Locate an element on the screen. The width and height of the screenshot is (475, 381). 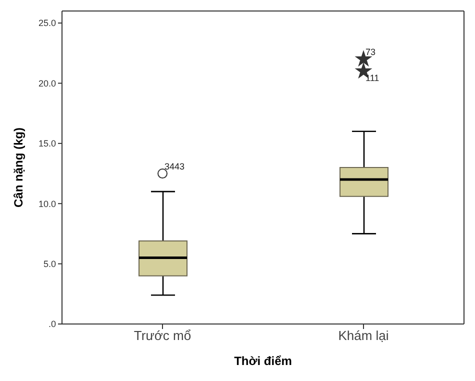
x-axis-title: Thời điểm is located at coordinates (263, 361).